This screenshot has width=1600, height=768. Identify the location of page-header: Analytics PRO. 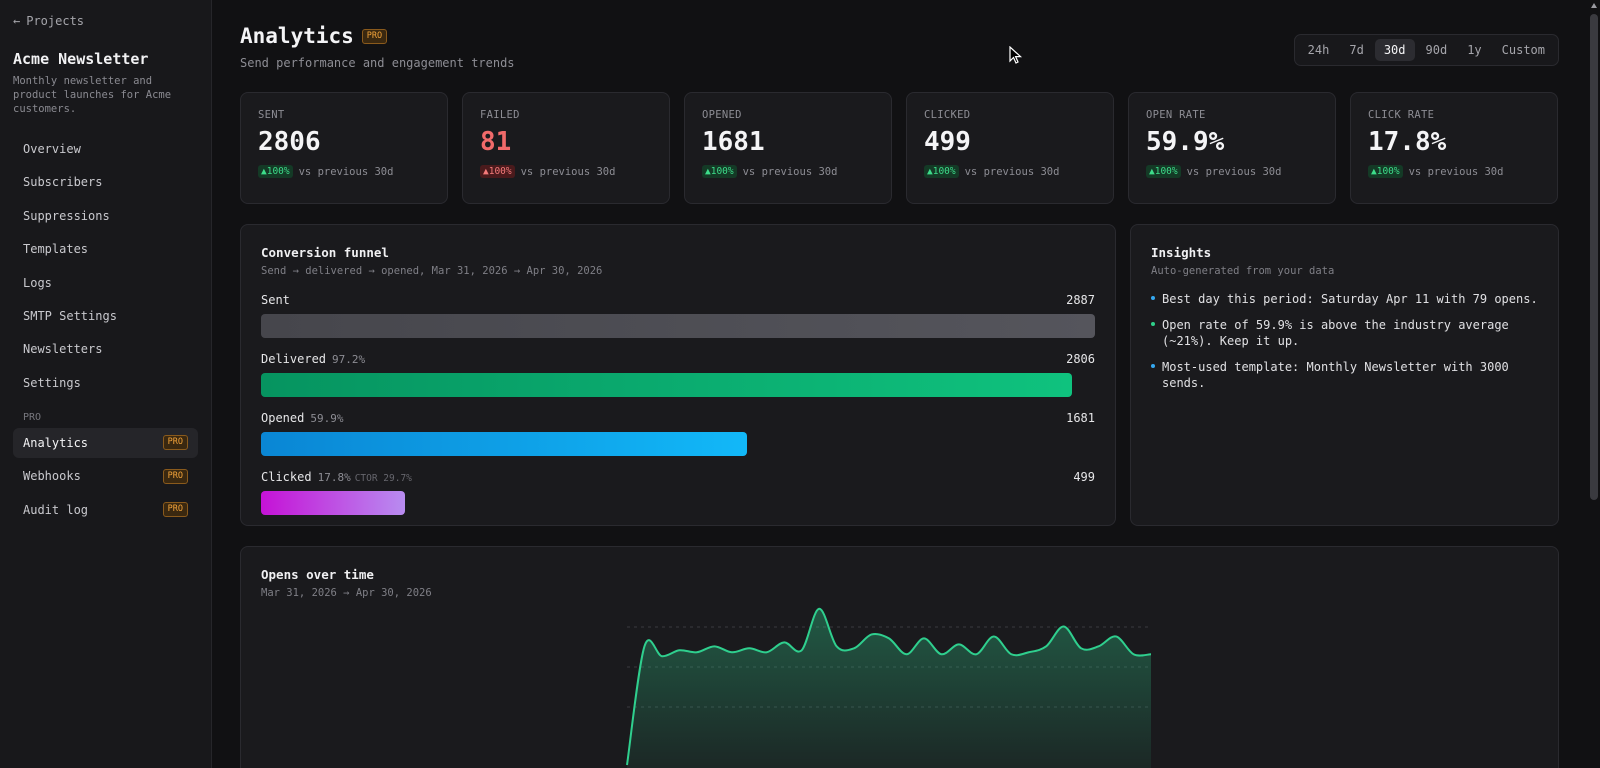
(314, 36).